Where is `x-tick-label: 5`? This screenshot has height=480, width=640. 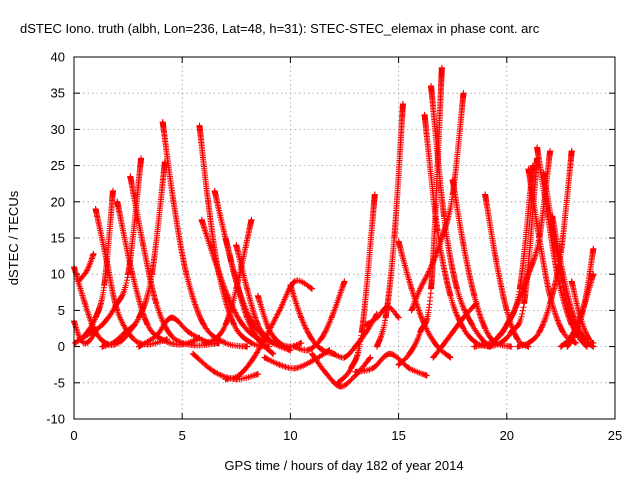 x-tick-label: 5 is located at coordinates (182, 435).